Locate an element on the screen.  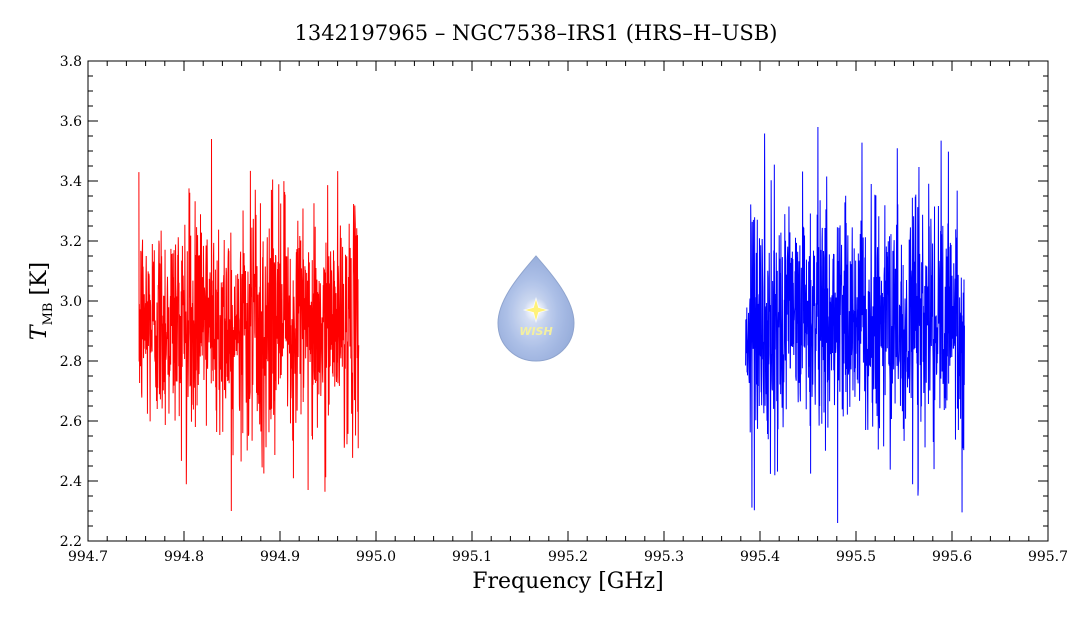
y-axis-label: TMB [K] is located at coordinates (41, 301).